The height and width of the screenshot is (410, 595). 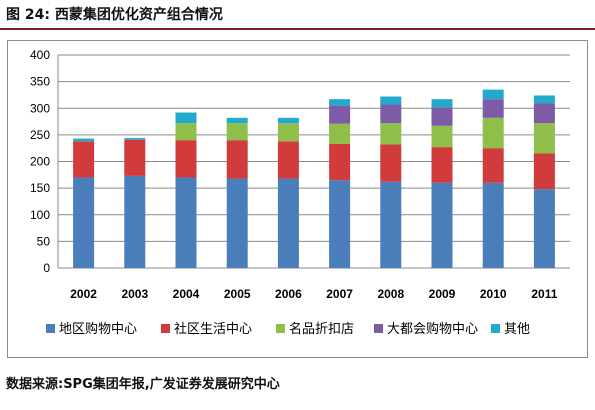 What do you see at coordinates (493, 294) in the screenshot?
I see `x-tick-label: 2010` at bounding box center [493, 294].